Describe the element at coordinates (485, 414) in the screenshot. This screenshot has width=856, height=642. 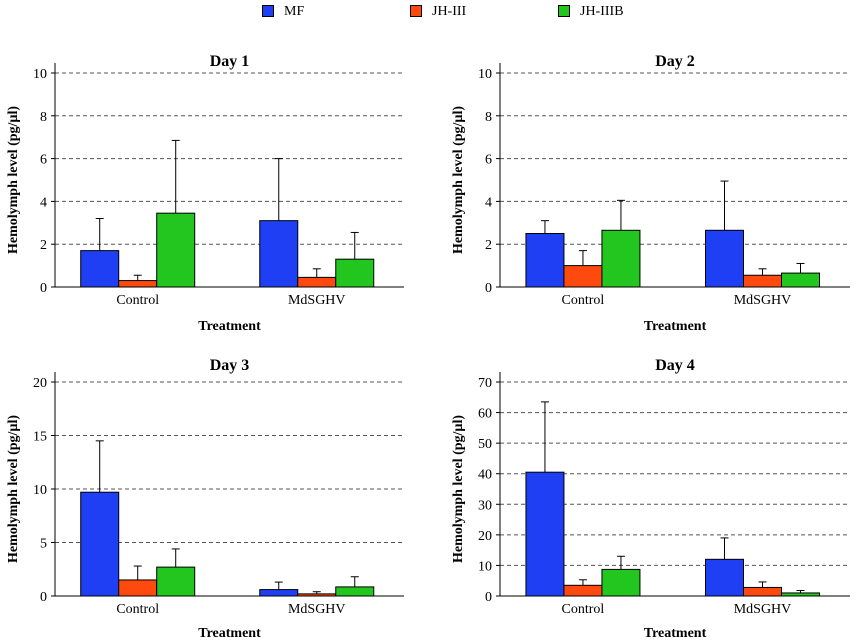
I see `y-tick-label: 60` at that location.